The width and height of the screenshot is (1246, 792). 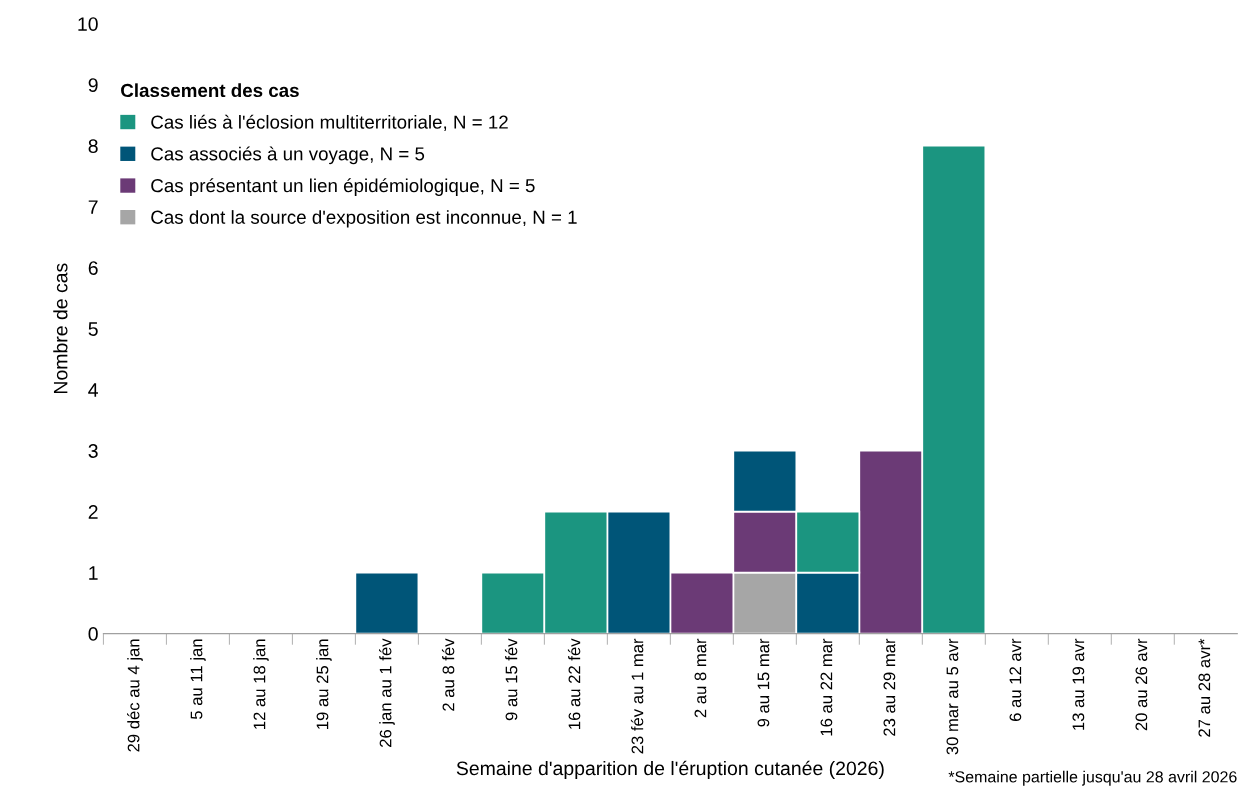 I want to click on bar, so click(x=387, y=602).